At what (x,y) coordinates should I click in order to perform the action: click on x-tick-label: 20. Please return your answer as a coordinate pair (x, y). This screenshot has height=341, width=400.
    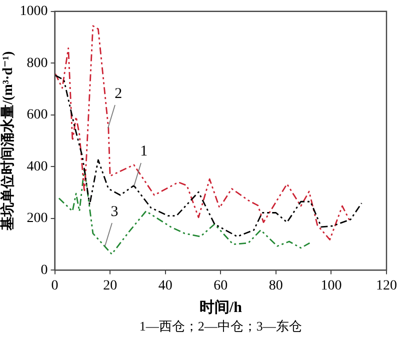
    Looking at the image, I should click on (110, 286).